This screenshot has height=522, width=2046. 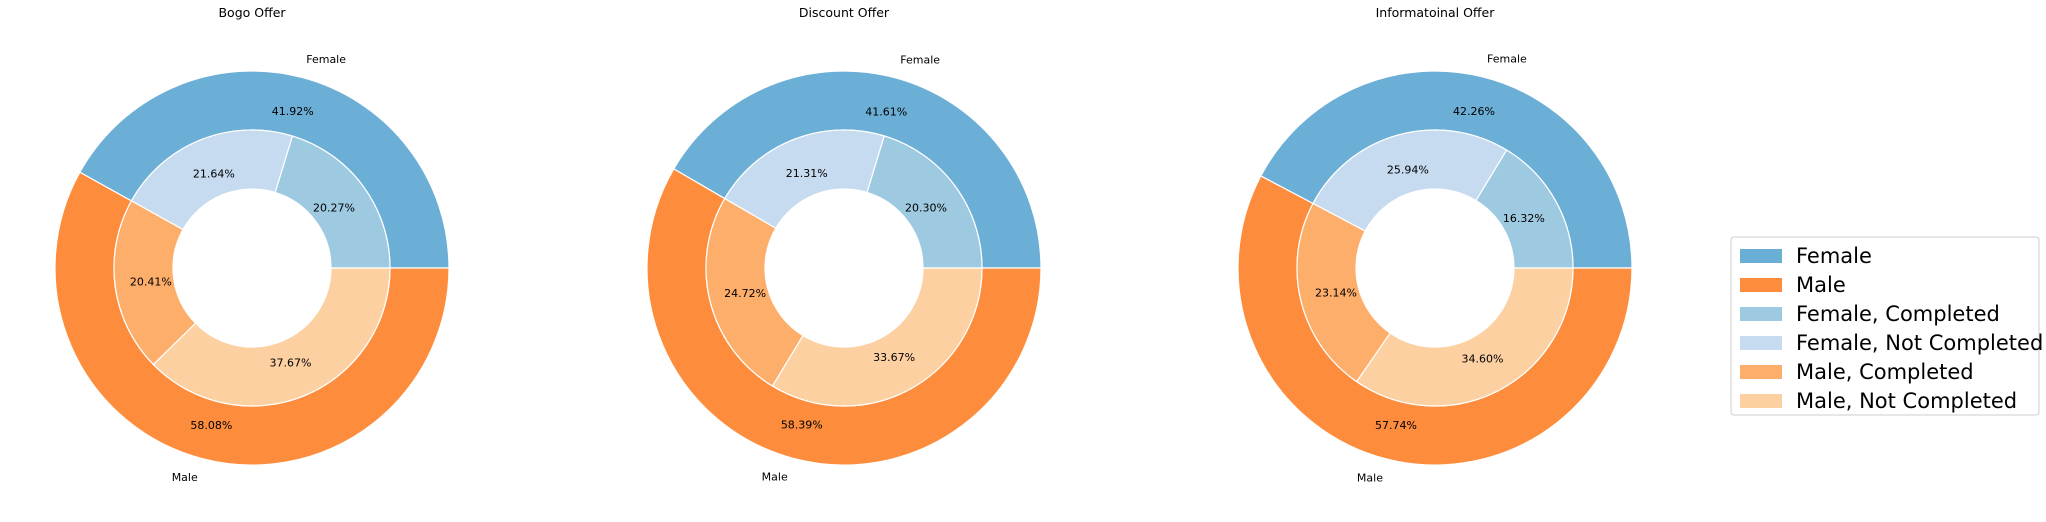 I want to click on outer-pct-label-female: 41.92%, so click(x=293, y=111).